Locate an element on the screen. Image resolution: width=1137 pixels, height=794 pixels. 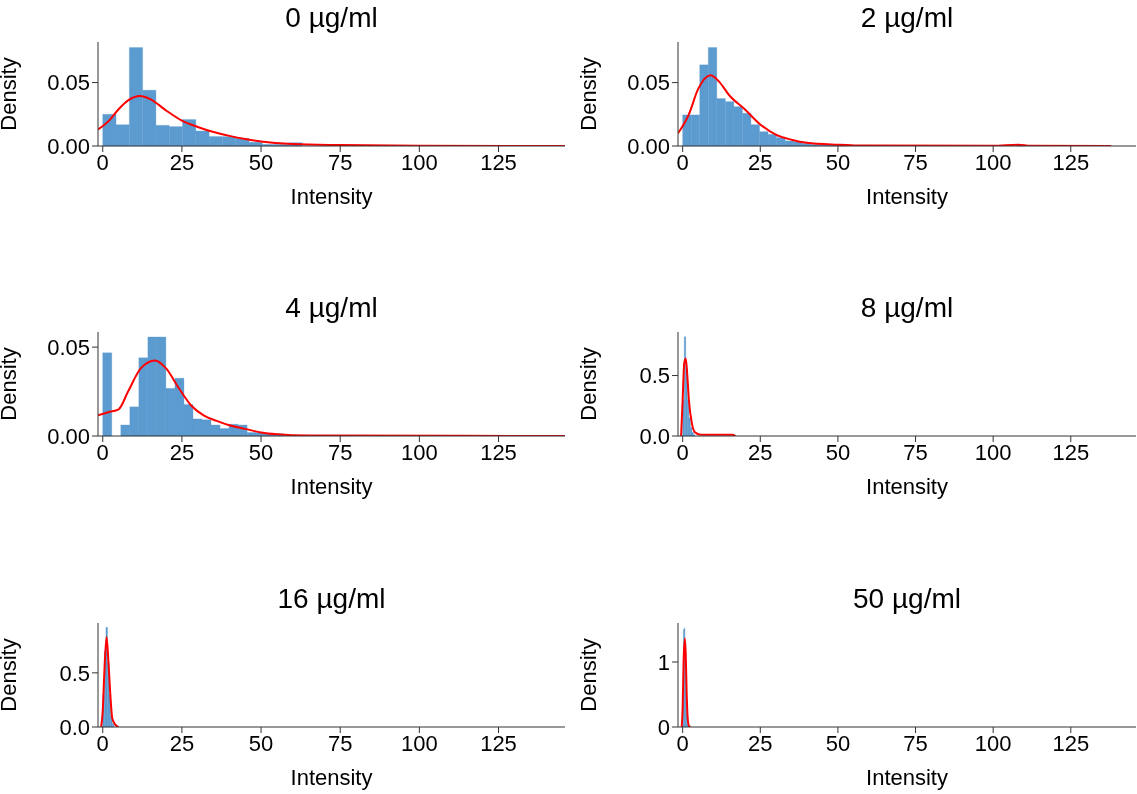
chart-title: 4 µg/ml is located at coordinates (331, 308).